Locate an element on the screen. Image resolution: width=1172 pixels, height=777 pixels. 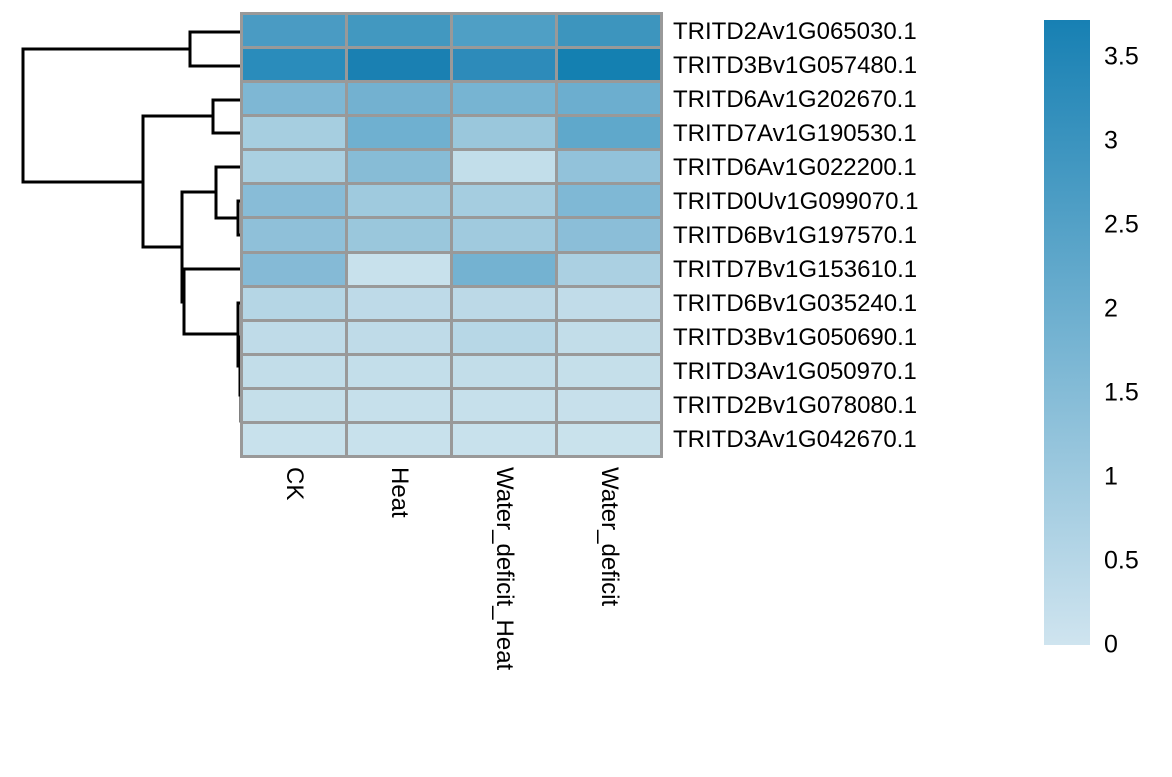
condition-column-label: Heat is located at coordinates (399, 492).